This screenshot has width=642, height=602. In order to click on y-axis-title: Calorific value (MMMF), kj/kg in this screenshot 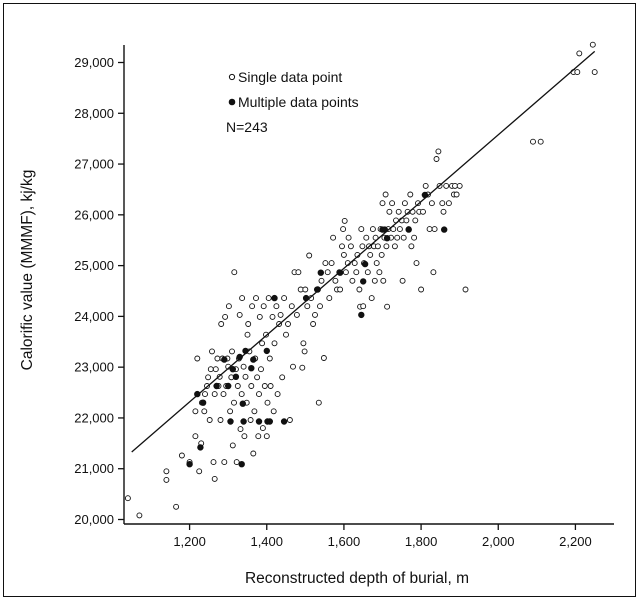, I will do `click(27, 270)`.